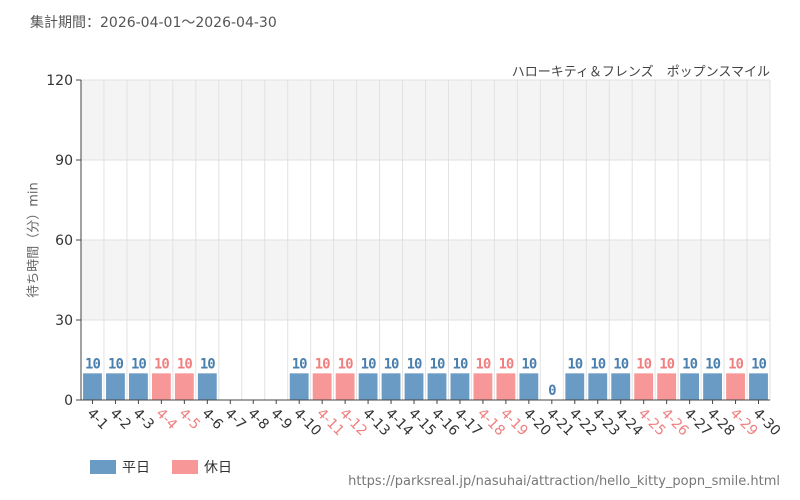 The width and height of the screenshot is (800, 500). Describe the element at coordinates (120, 467) in the screenshot. I see `legend-weekday: 平日` at that location.